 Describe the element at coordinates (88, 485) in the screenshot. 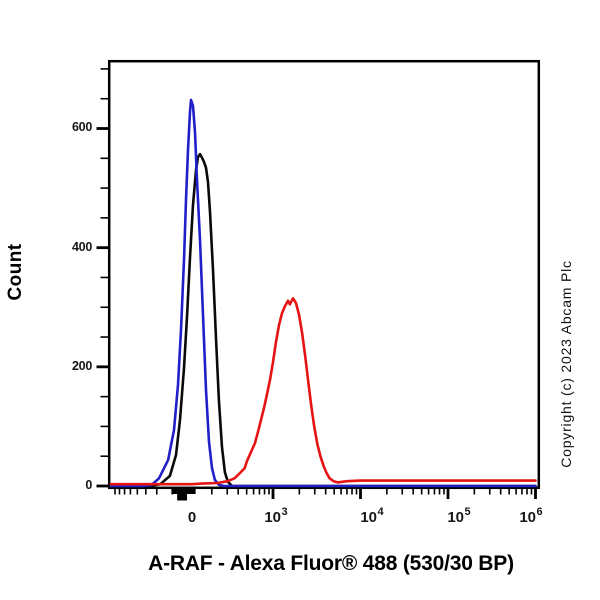

I see `y-tick-label-0: 0` at that location.